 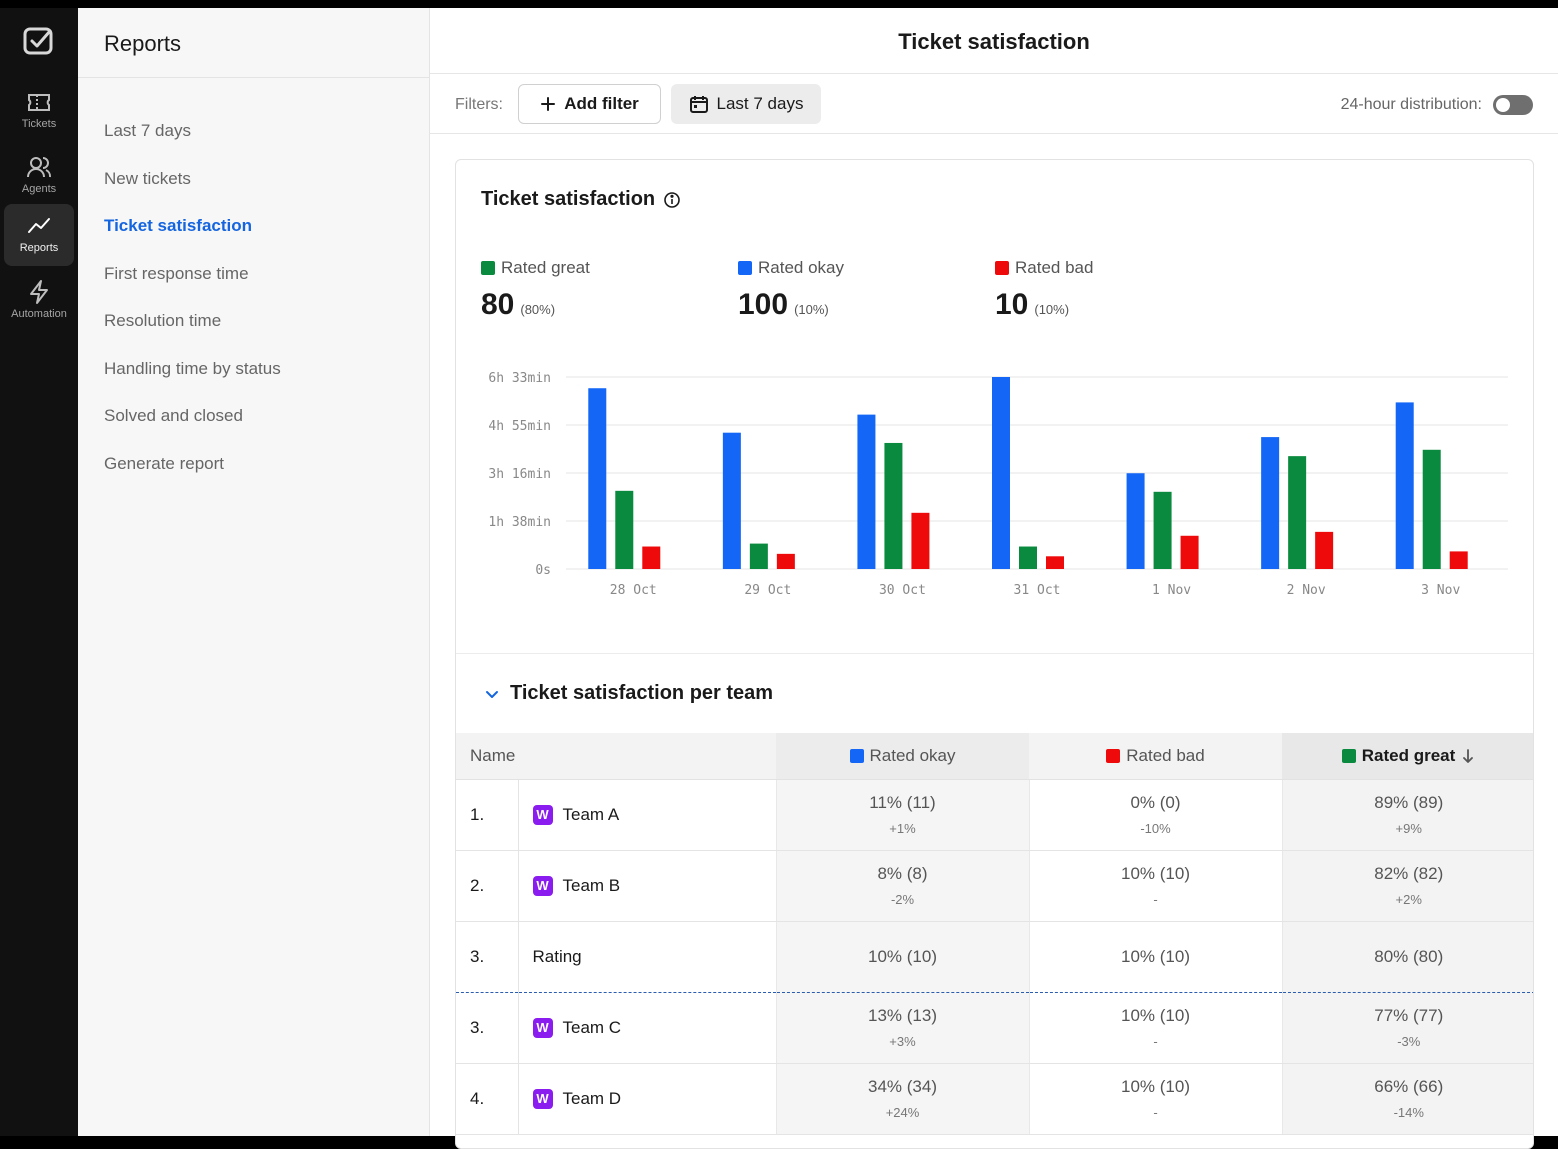 What do you see at coordinates (746, 104) in the screenshot?
I see `date-range-button: Last 7 days` at bounding box center [746, 104].